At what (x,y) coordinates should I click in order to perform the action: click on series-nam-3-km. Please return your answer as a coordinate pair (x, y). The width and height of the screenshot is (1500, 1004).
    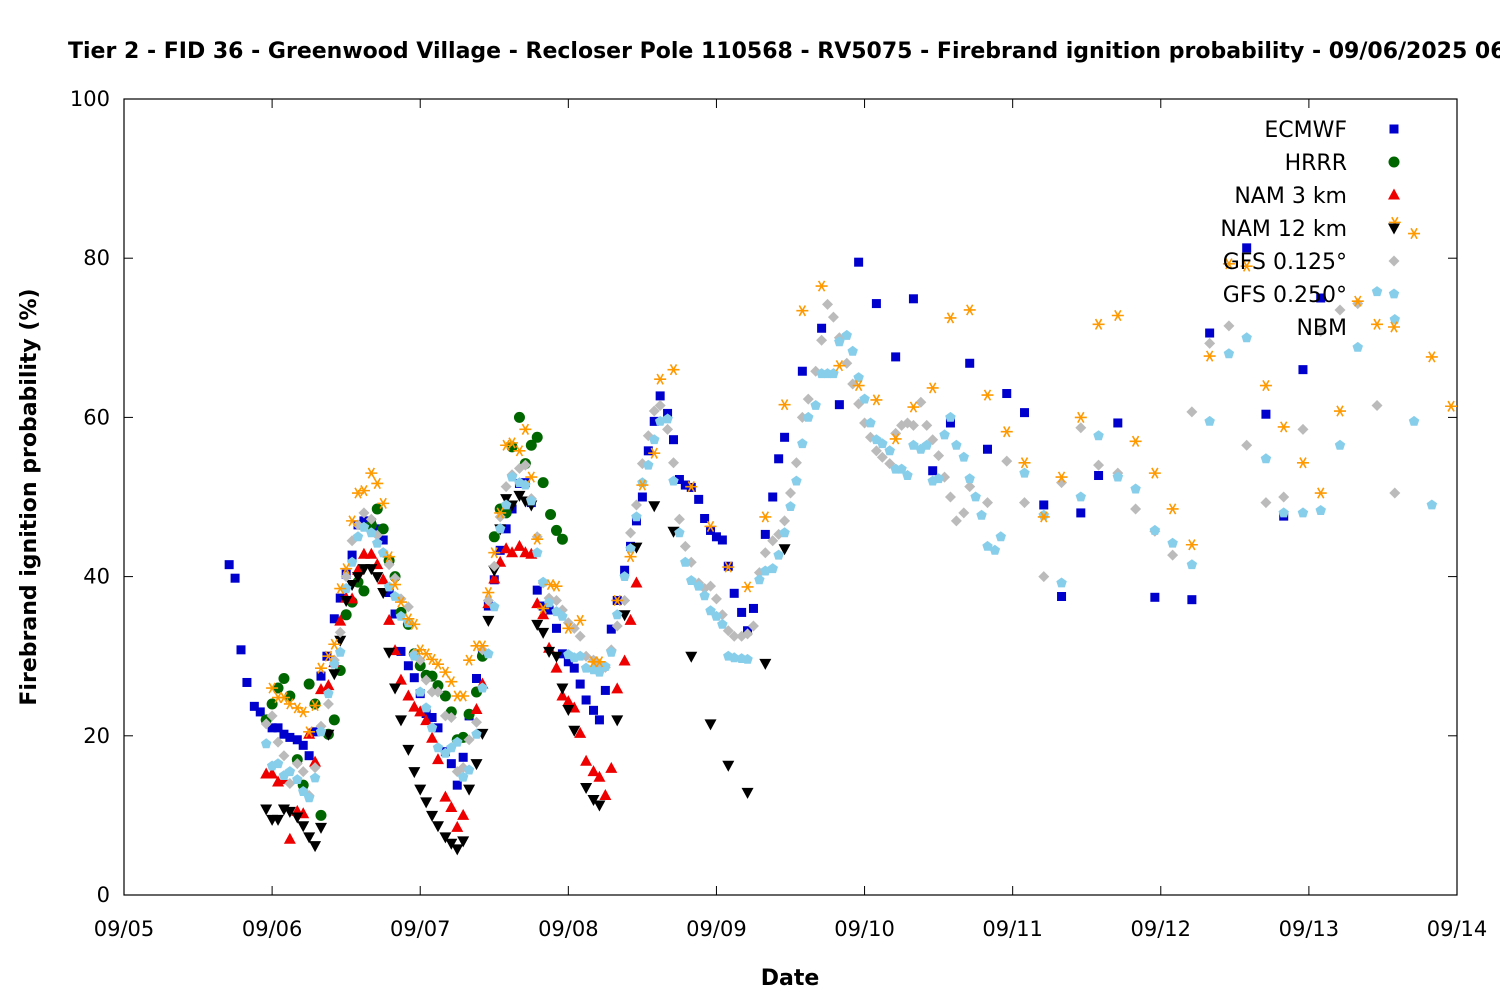
    Looking at the image, I should click on (451, 691).